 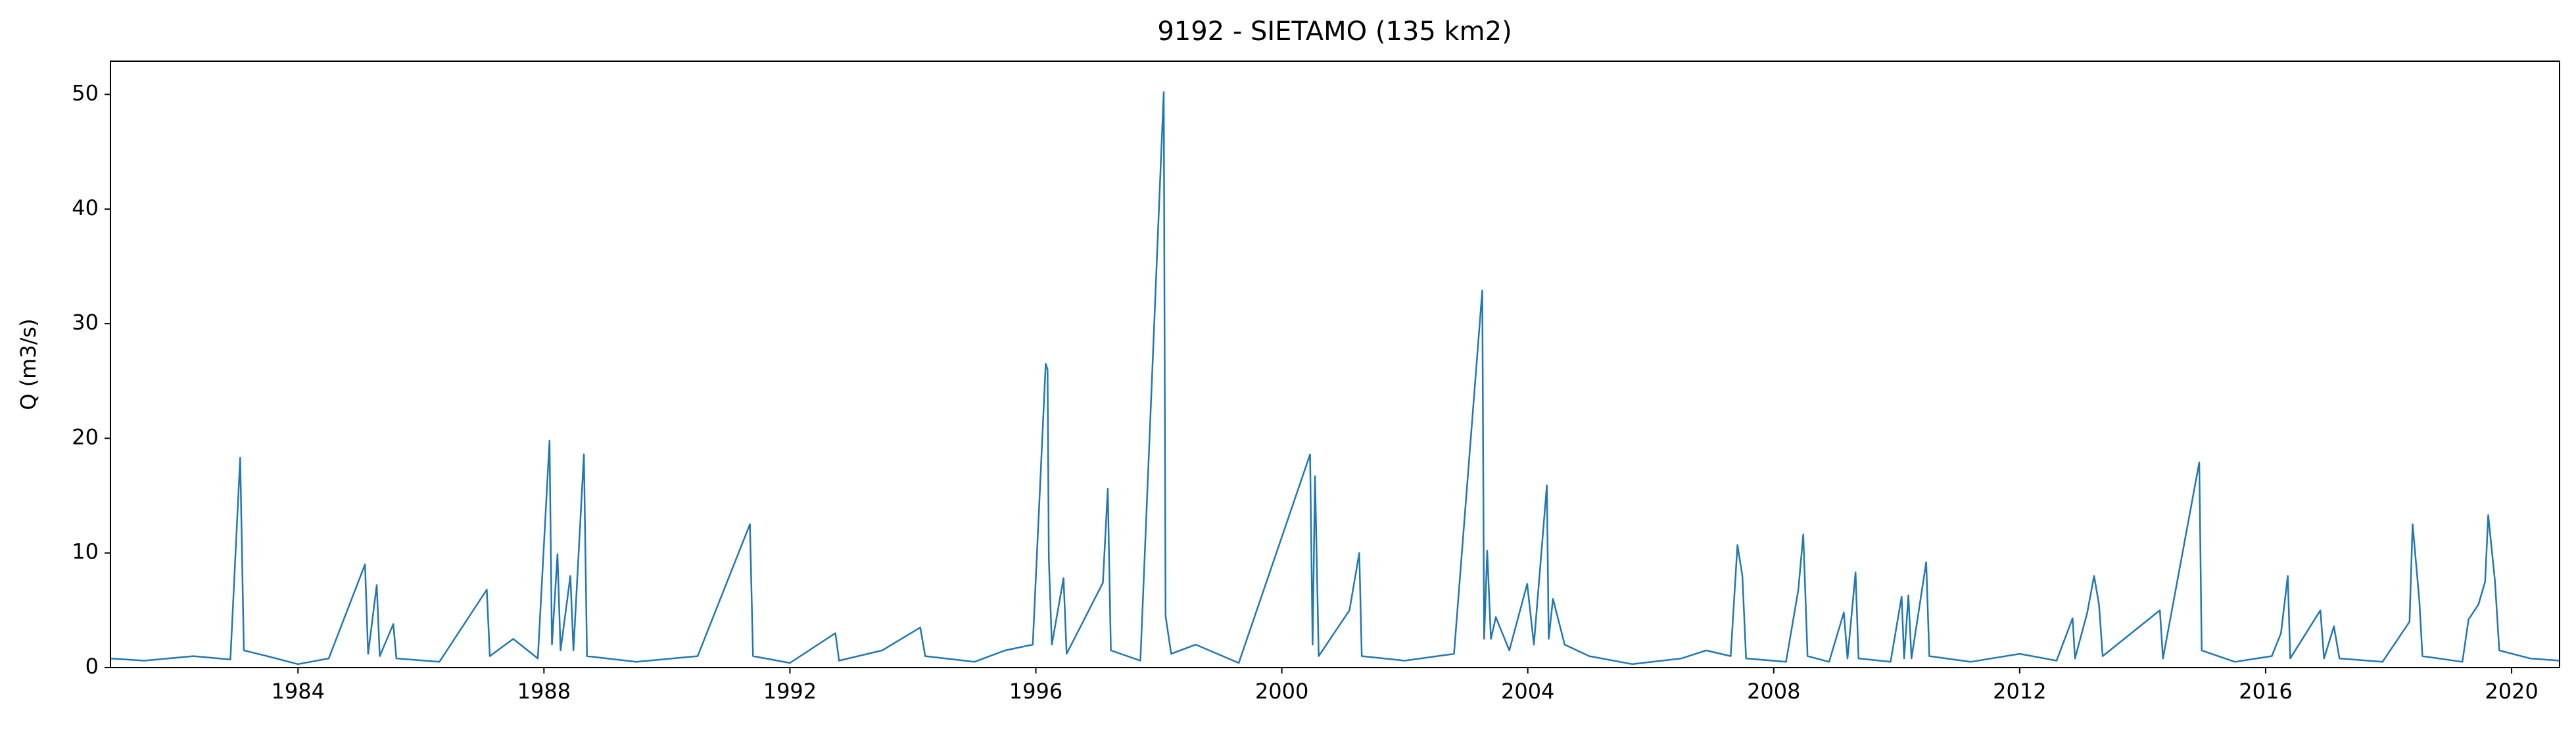 I want to click on x-tick-label: 1992, so click(x=790, y=692).